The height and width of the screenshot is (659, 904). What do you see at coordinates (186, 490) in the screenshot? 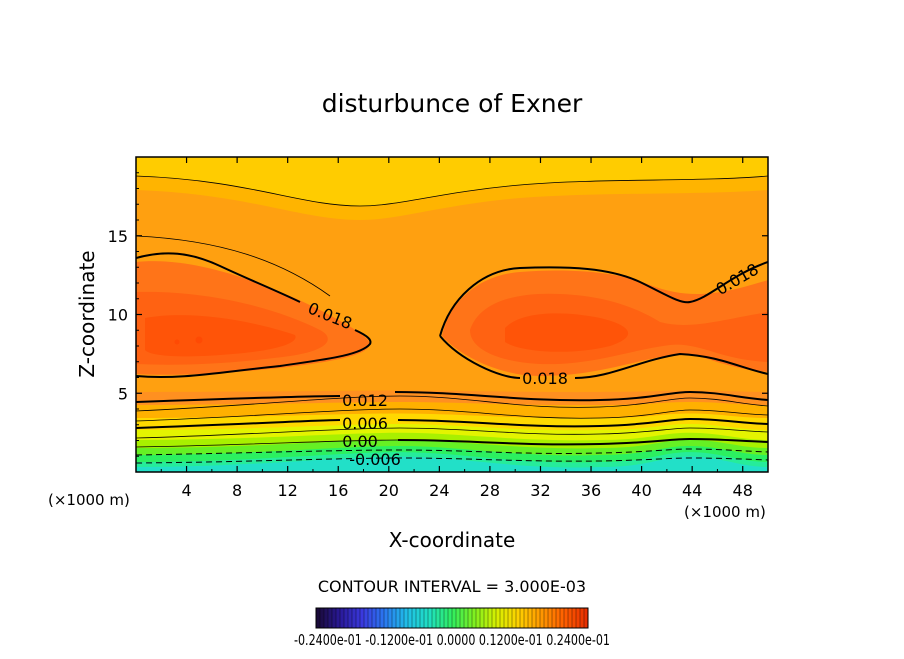
I see `x-tick-label-4: 4` at bounding box center [186, 490].